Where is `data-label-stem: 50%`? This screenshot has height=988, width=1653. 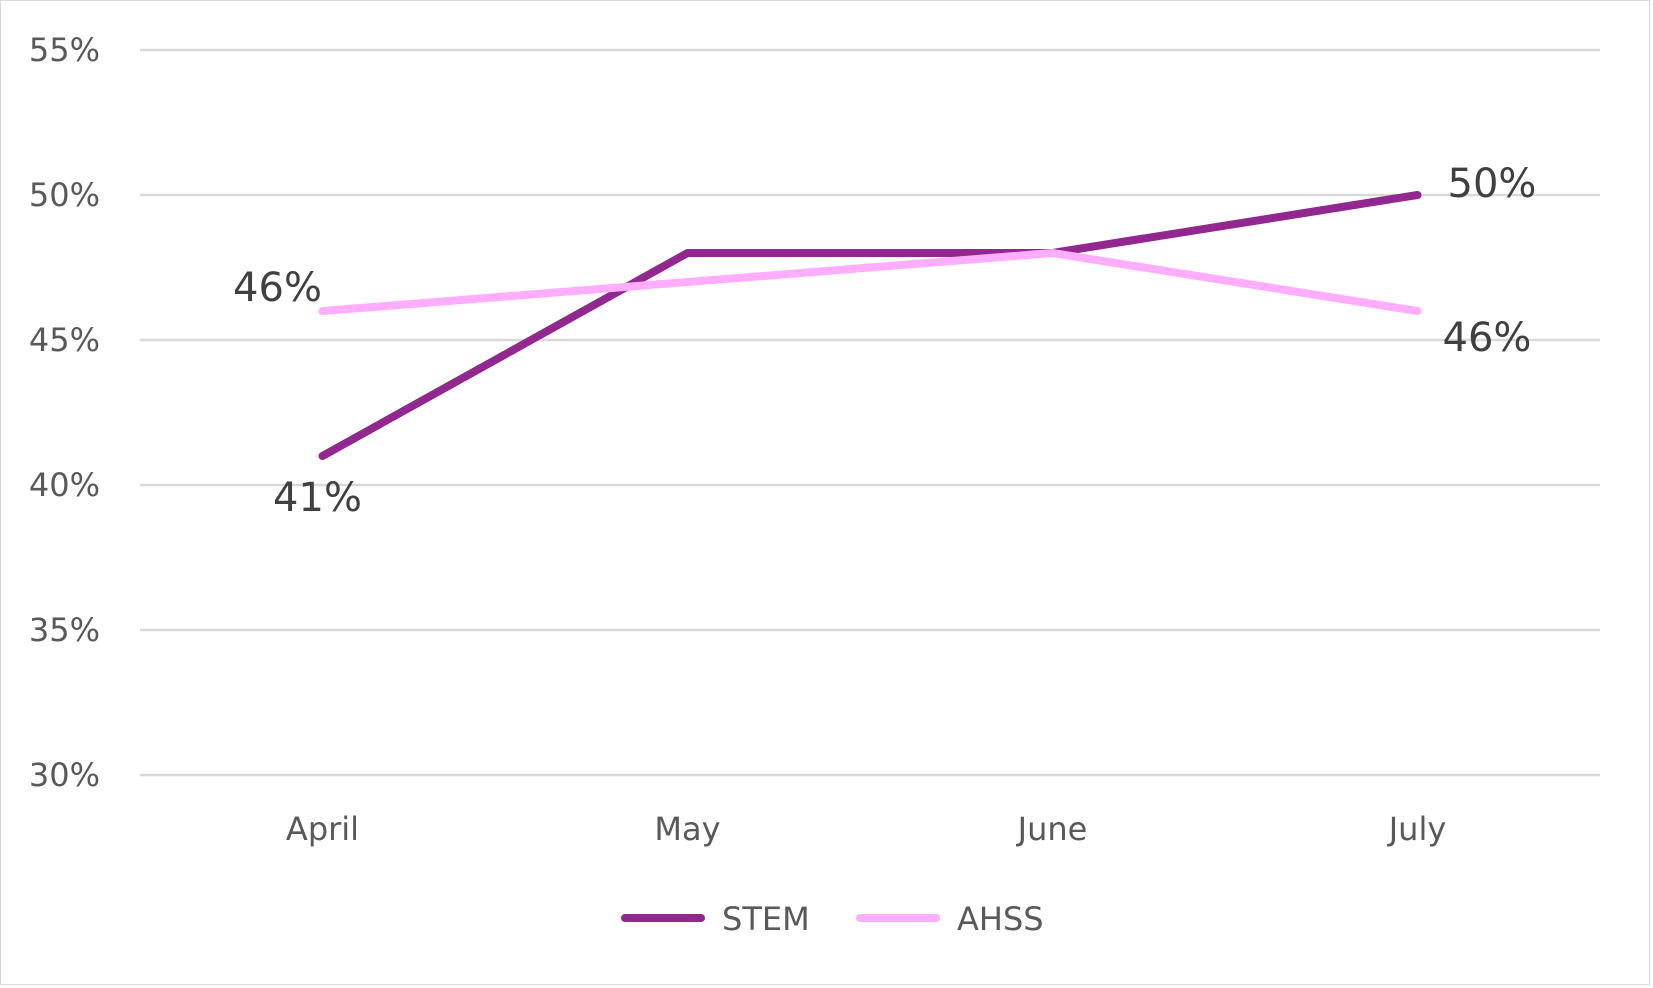 data-label-stem: 50% is located at coordinates (1492, 184).